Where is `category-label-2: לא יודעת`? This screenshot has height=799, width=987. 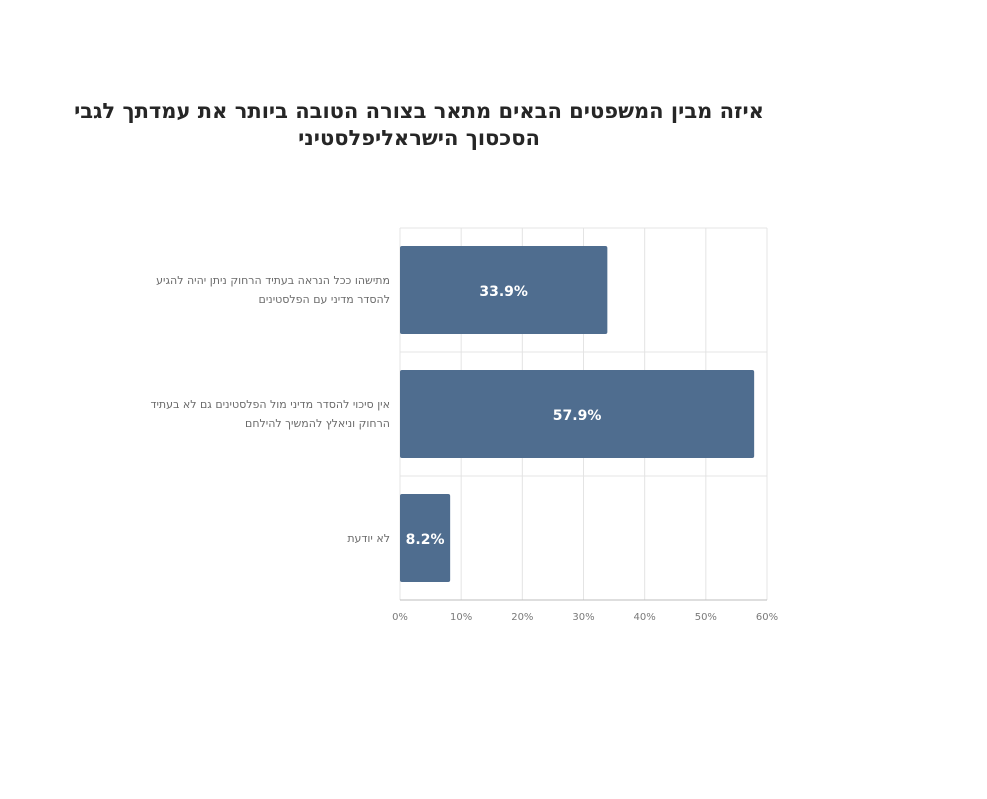
category-label-2: לא יודעת is located at coordinates (368, 538).